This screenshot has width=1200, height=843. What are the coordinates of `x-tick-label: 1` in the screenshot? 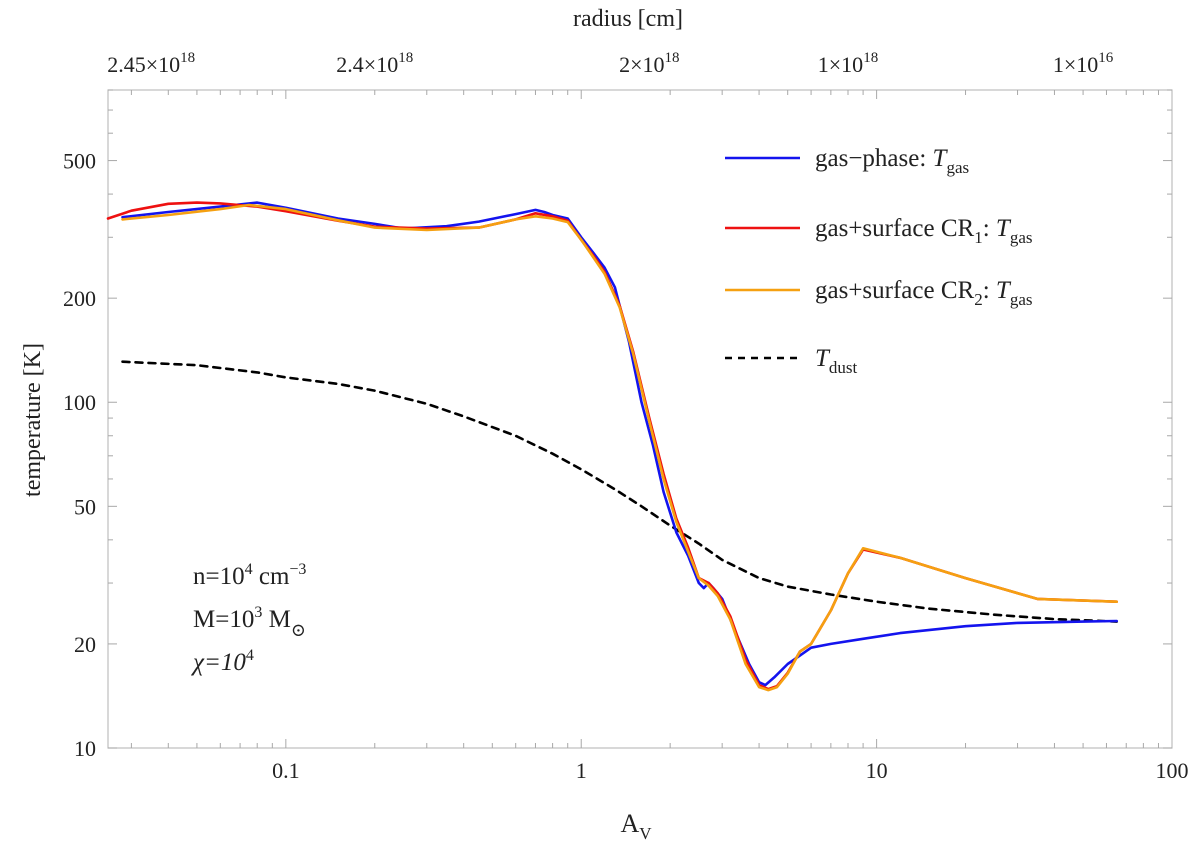 It's located at (581, 770).